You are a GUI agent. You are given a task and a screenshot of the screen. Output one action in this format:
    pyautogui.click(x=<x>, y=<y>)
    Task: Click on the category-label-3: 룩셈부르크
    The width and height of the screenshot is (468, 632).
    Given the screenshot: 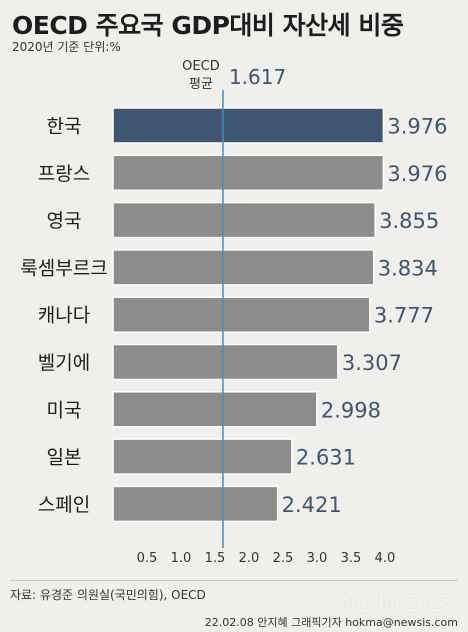 What is the action you would take?
    pyautogui.click(x=63, y=268)
    